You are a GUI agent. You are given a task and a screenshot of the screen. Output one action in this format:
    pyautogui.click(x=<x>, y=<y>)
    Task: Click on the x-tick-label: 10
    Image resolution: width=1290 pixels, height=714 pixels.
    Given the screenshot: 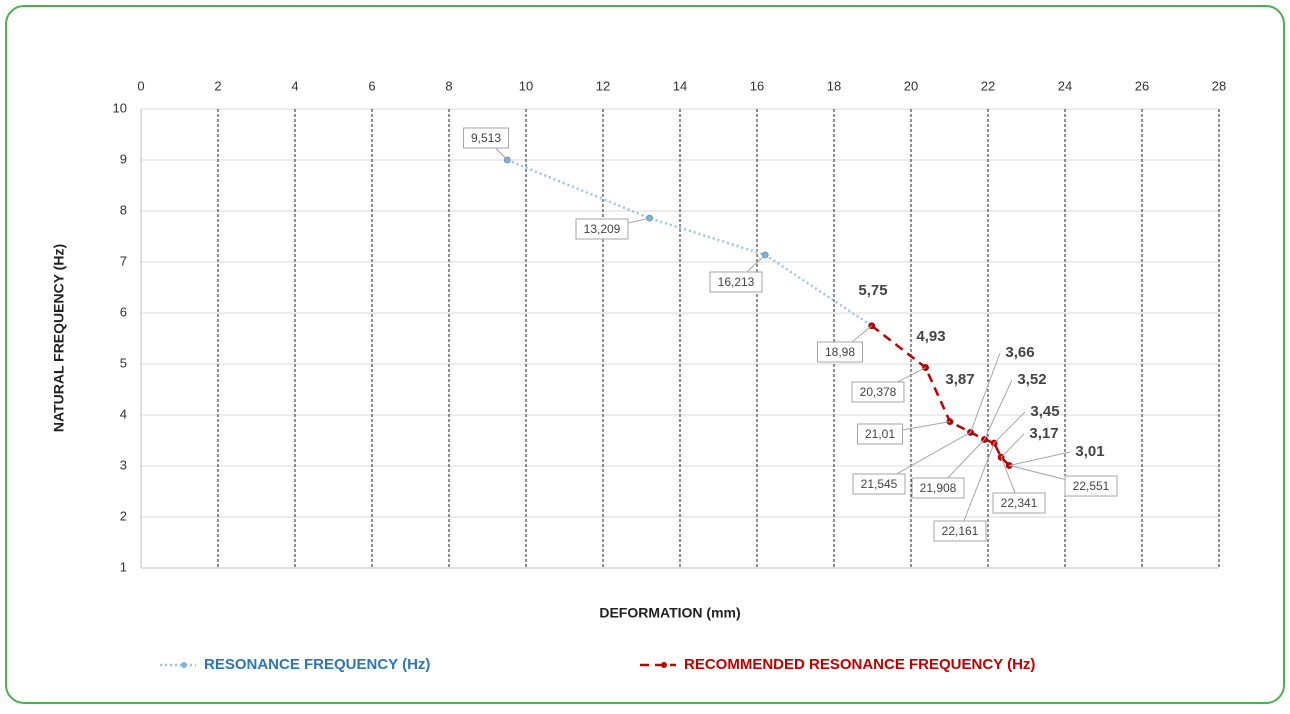 What is the action you would take?
    pyautogui.click(x=526, y=85)
    